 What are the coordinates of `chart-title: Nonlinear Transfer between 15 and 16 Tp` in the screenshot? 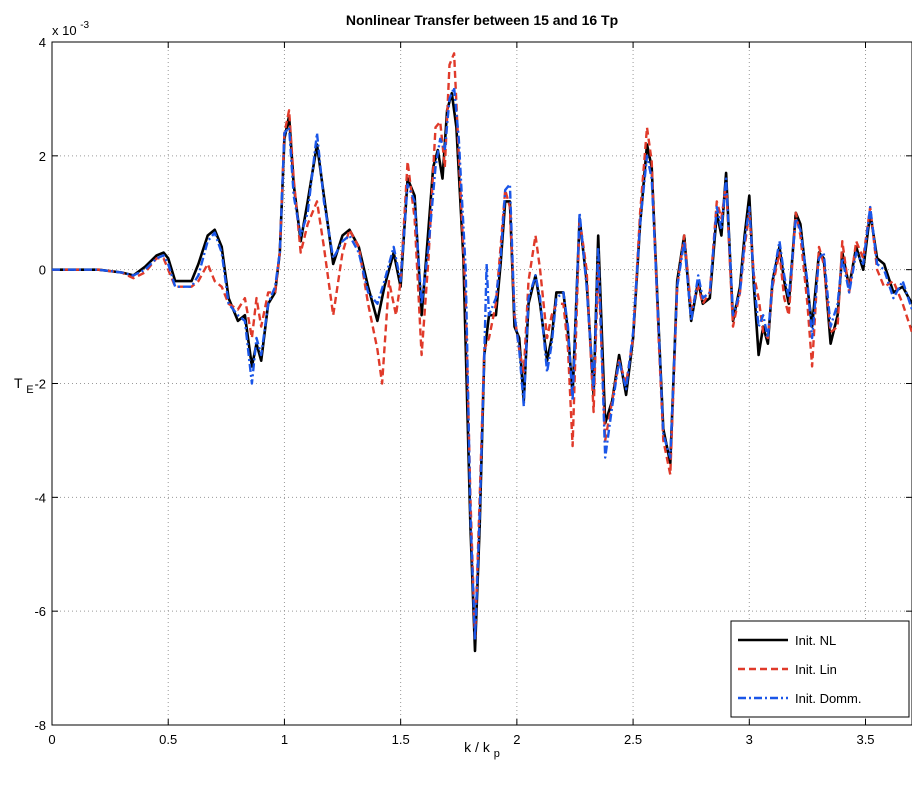 It's located at (482, 20).